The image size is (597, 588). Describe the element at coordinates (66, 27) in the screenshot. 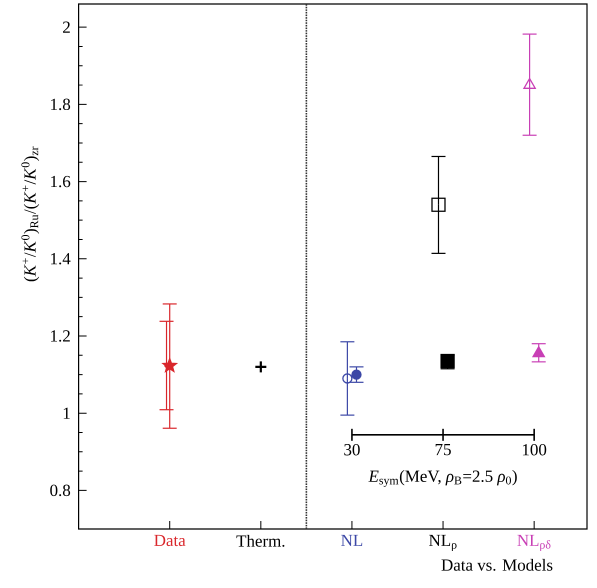

I see `y-tick-label: 2` at that location.